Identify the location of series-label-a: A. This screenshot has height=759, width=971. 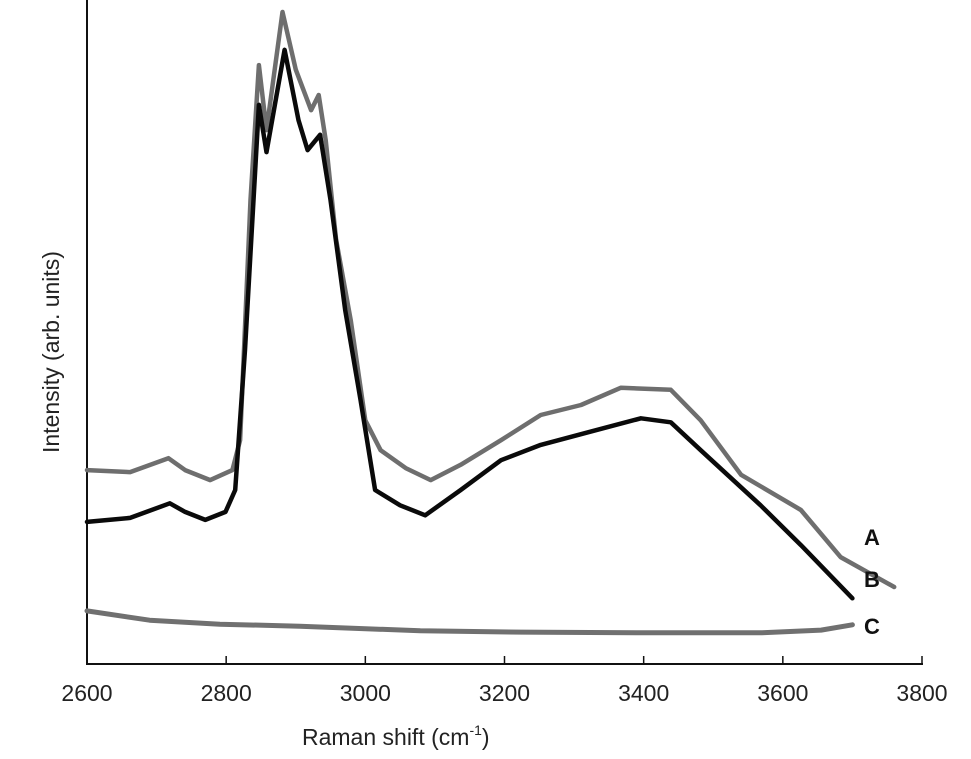
(872, 537).